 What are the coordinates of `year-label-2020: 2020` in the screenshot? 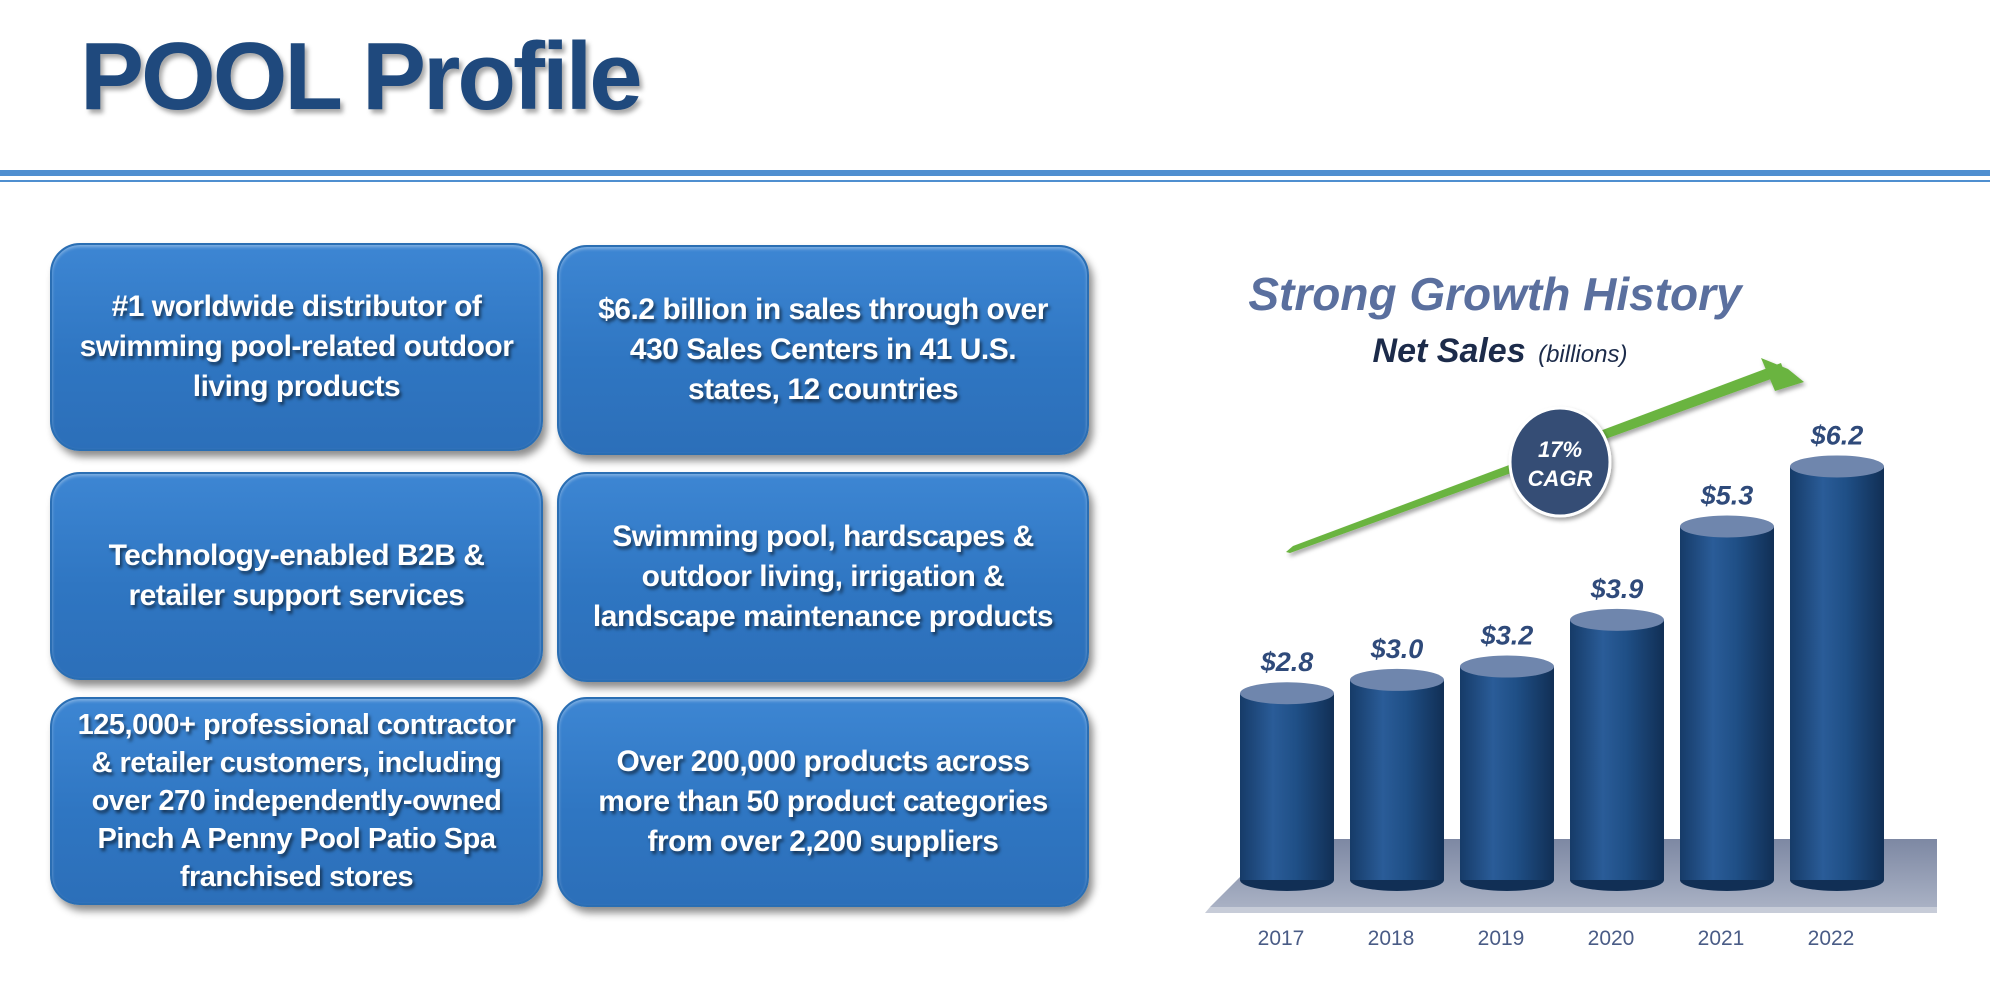 It's located at (1611, 938).